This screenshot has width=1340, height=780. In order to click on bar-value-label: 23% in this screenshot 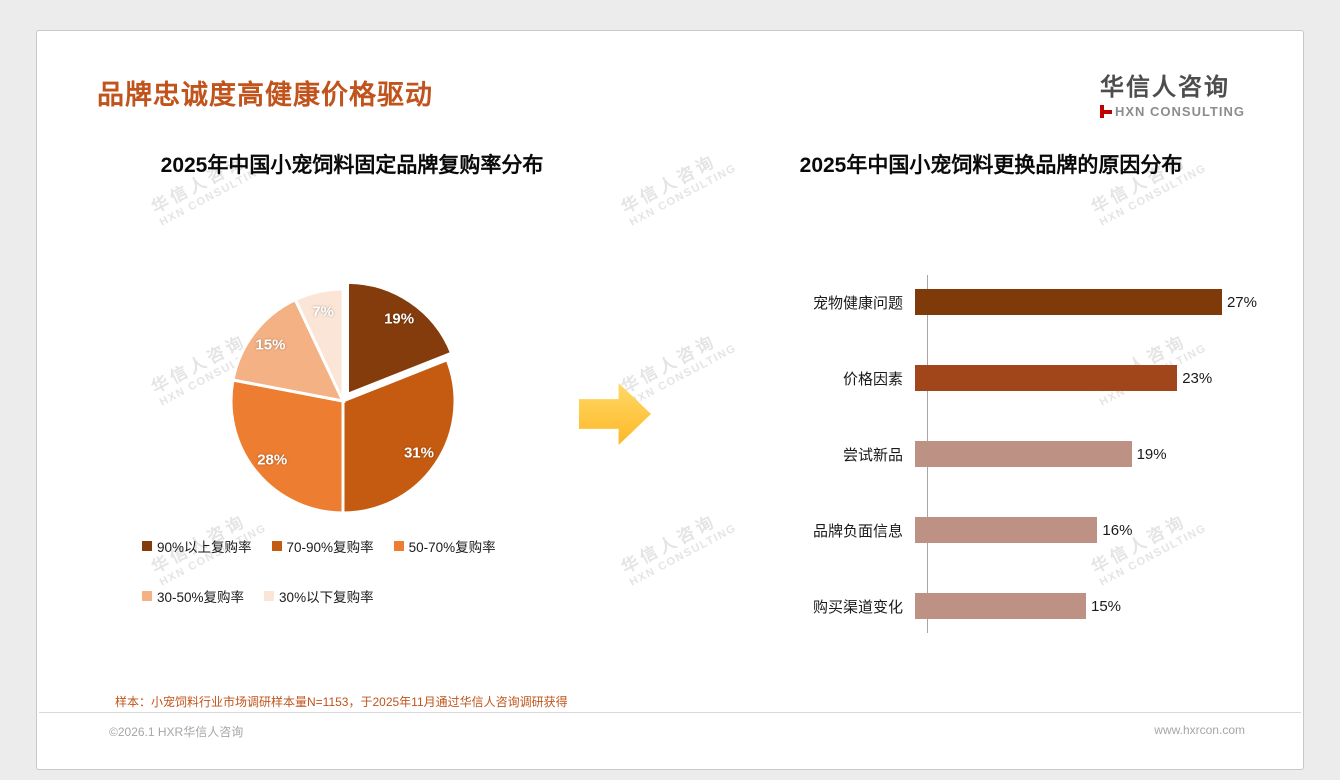, I will do `click(1197, 378)`.